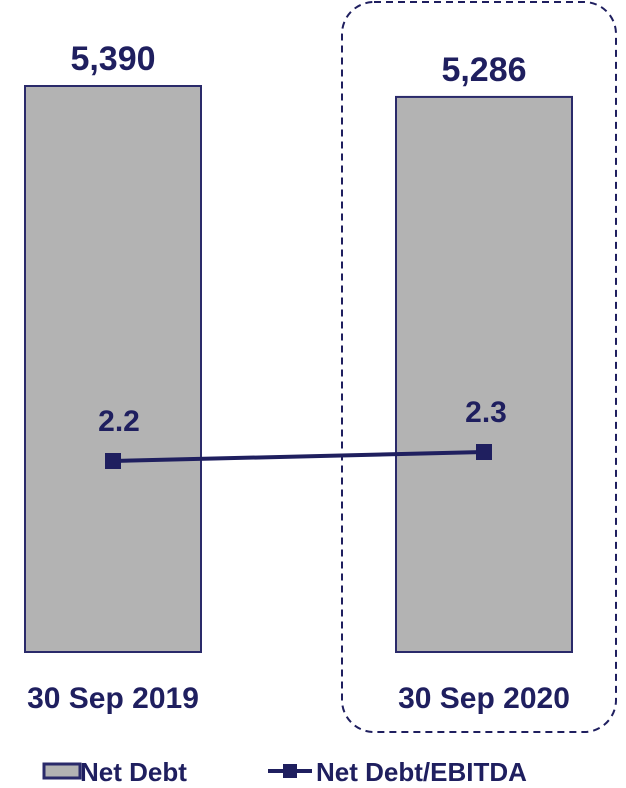  Describe the element at coordinates (484, 698) in the screenshot. I see `x-tick-label-2020: 30 Sep 2020` at that location.